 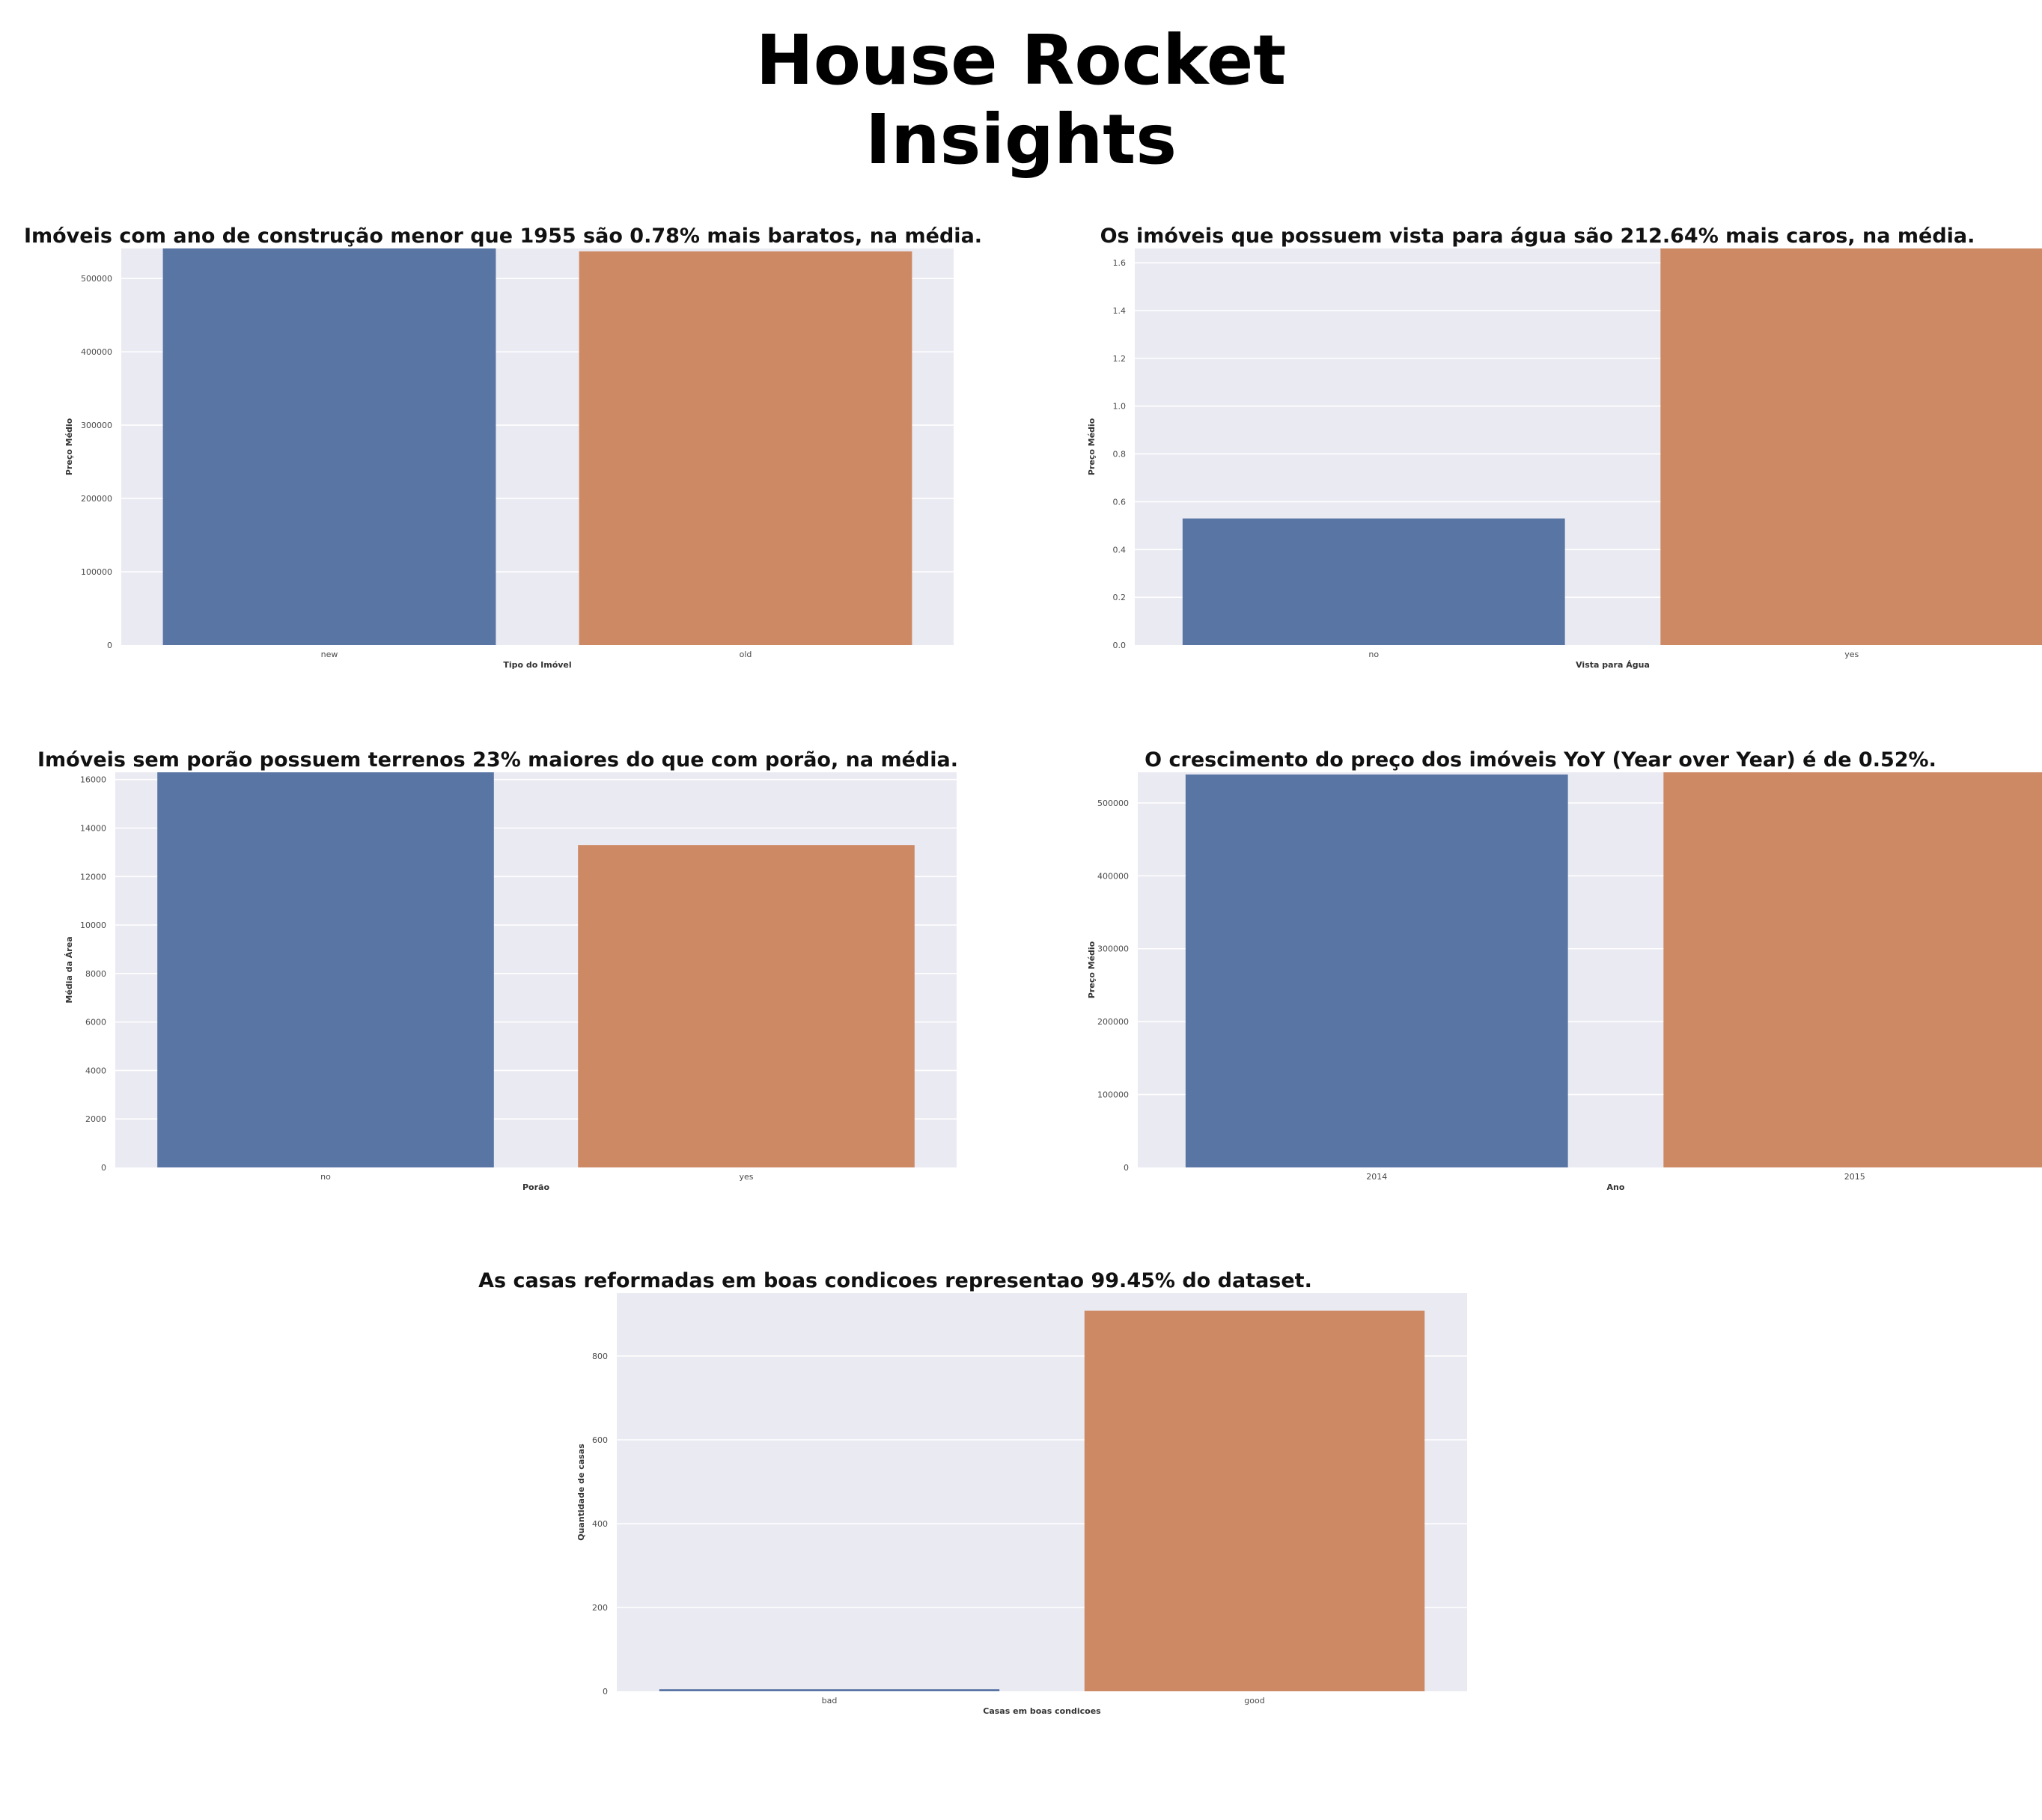 What do you see at coordinates (96, 1070) in the screenshot?
I see `y-tick-label: 4000` at bounding box center [96, 1070].